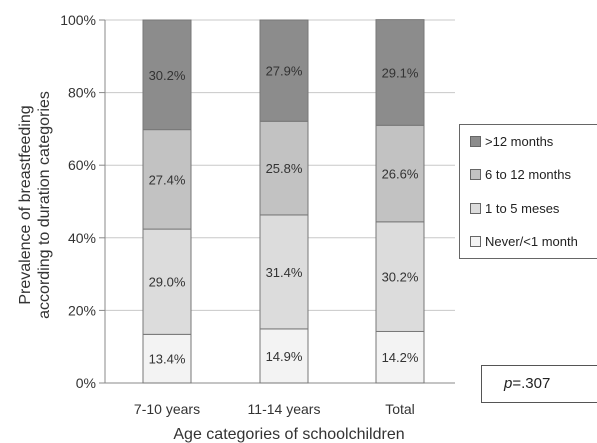  I want to click on data-label: 27.9%, so click(284, 71).